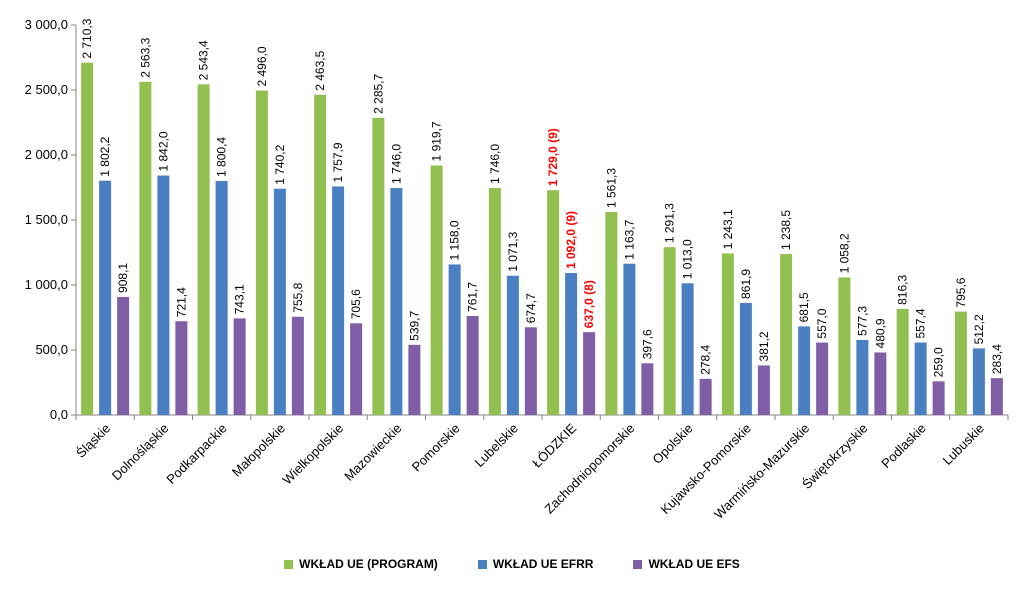 The height and width of the screenshot is (593, 1024). What do you see at coordinates (670, 223) in the screenshot?
I see `data-label-0-10: 1 291,3` at bounding box center [670, 223].